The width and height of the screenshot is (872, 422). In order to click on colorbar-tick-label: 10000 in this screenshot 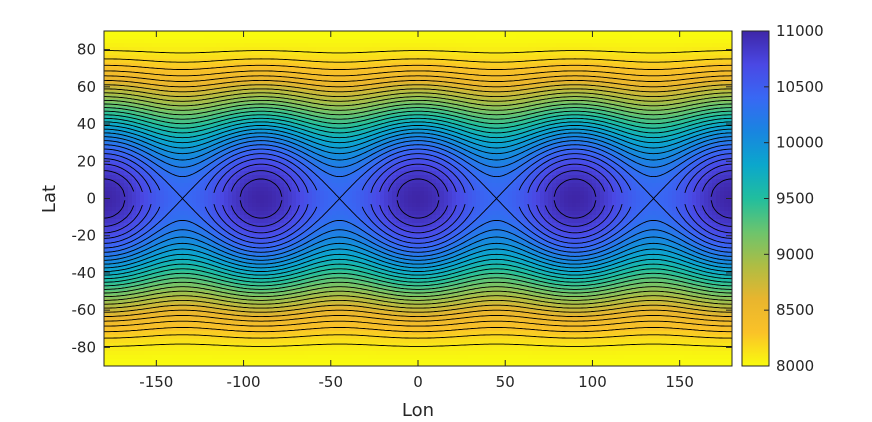, I will do `click(800, 143)`.